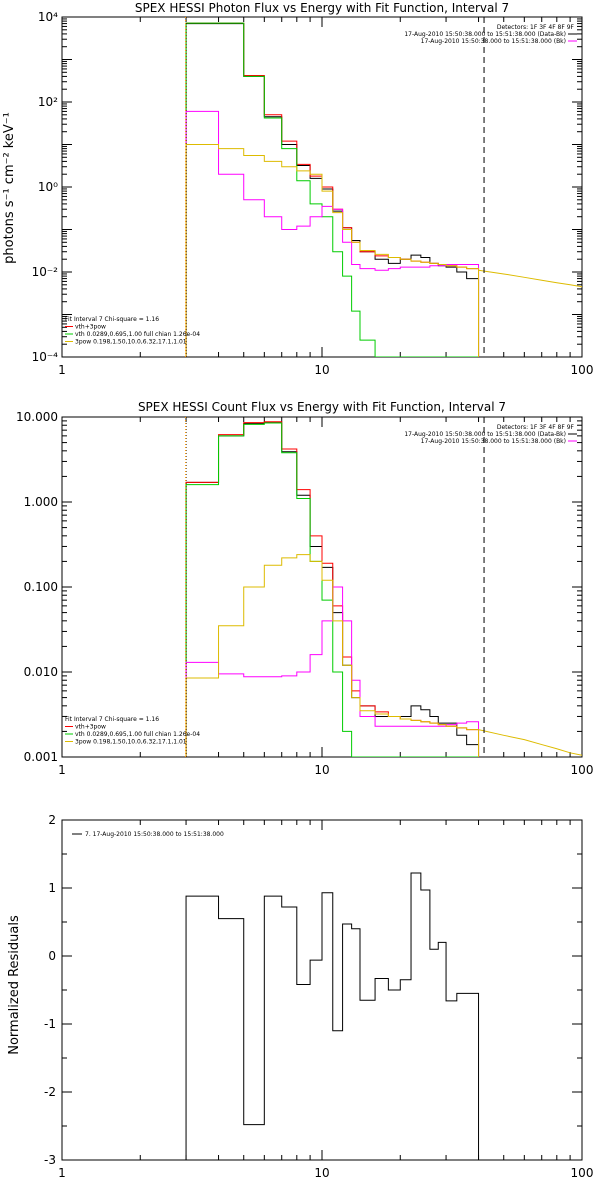 The width and height of the screenshot is (600, 1200). I want to click on y-tick-label: 2, so click(52, 820).